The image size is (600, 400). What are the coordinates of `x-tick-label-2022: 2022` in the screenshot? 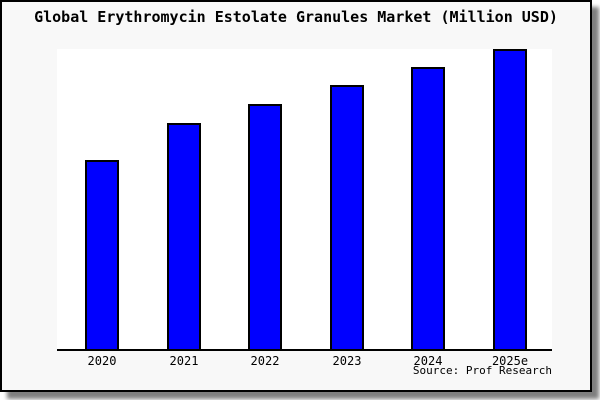 It's located at (265, 361).